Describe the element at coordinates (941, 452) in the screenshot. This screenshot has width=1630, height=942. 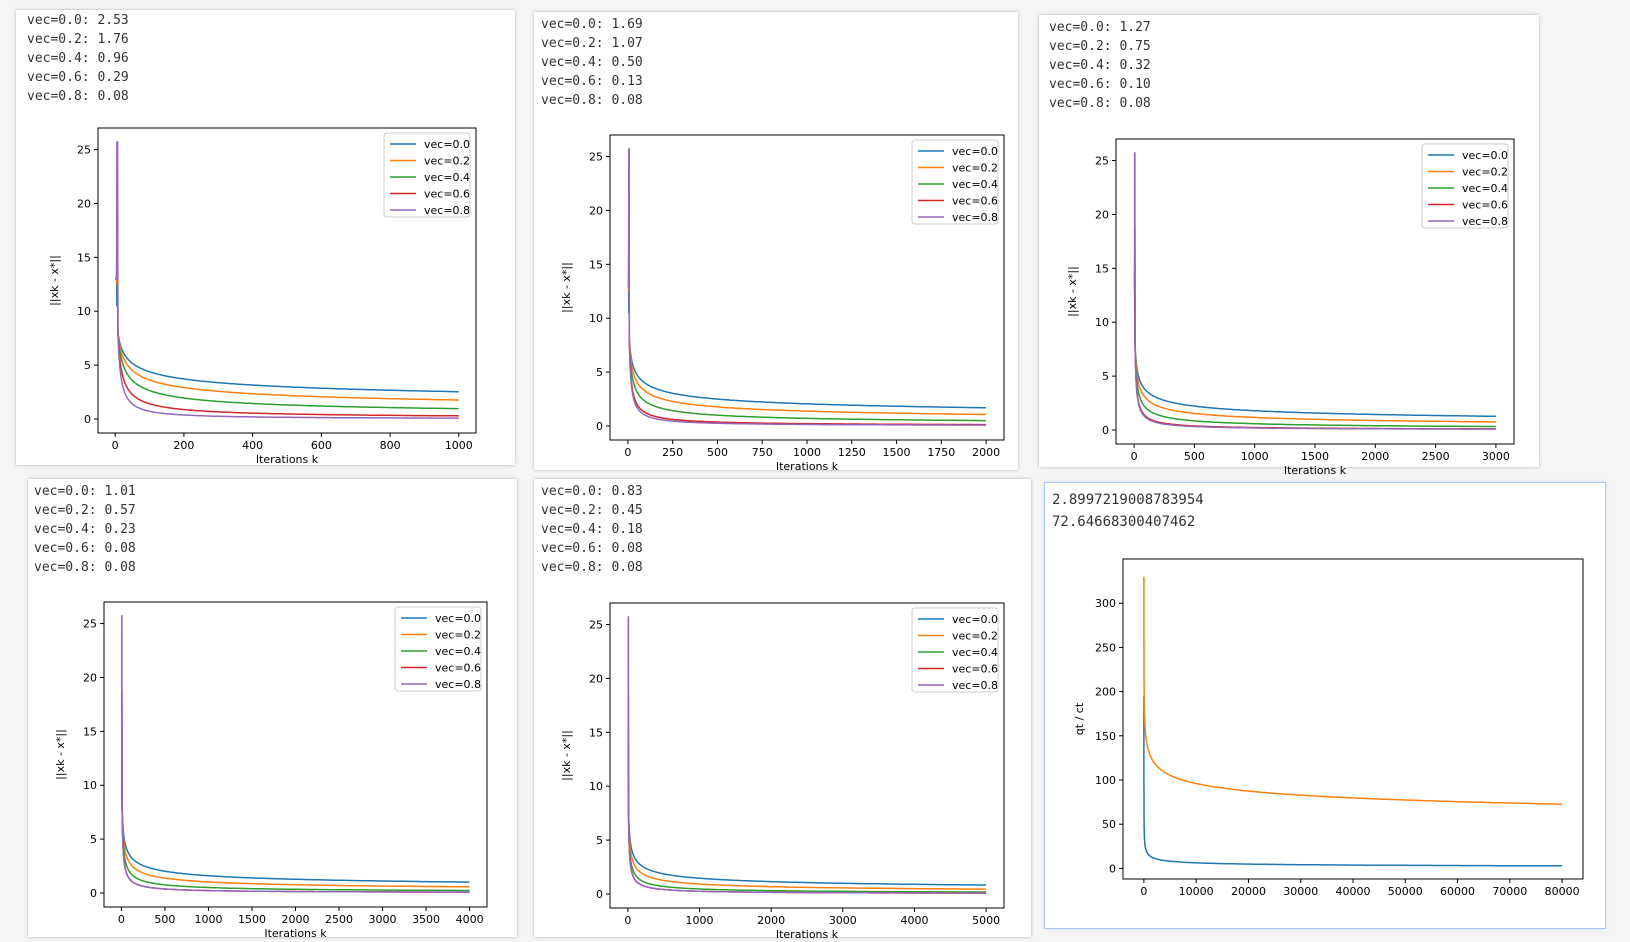
I see `x-tick-label: 1750` at that location.